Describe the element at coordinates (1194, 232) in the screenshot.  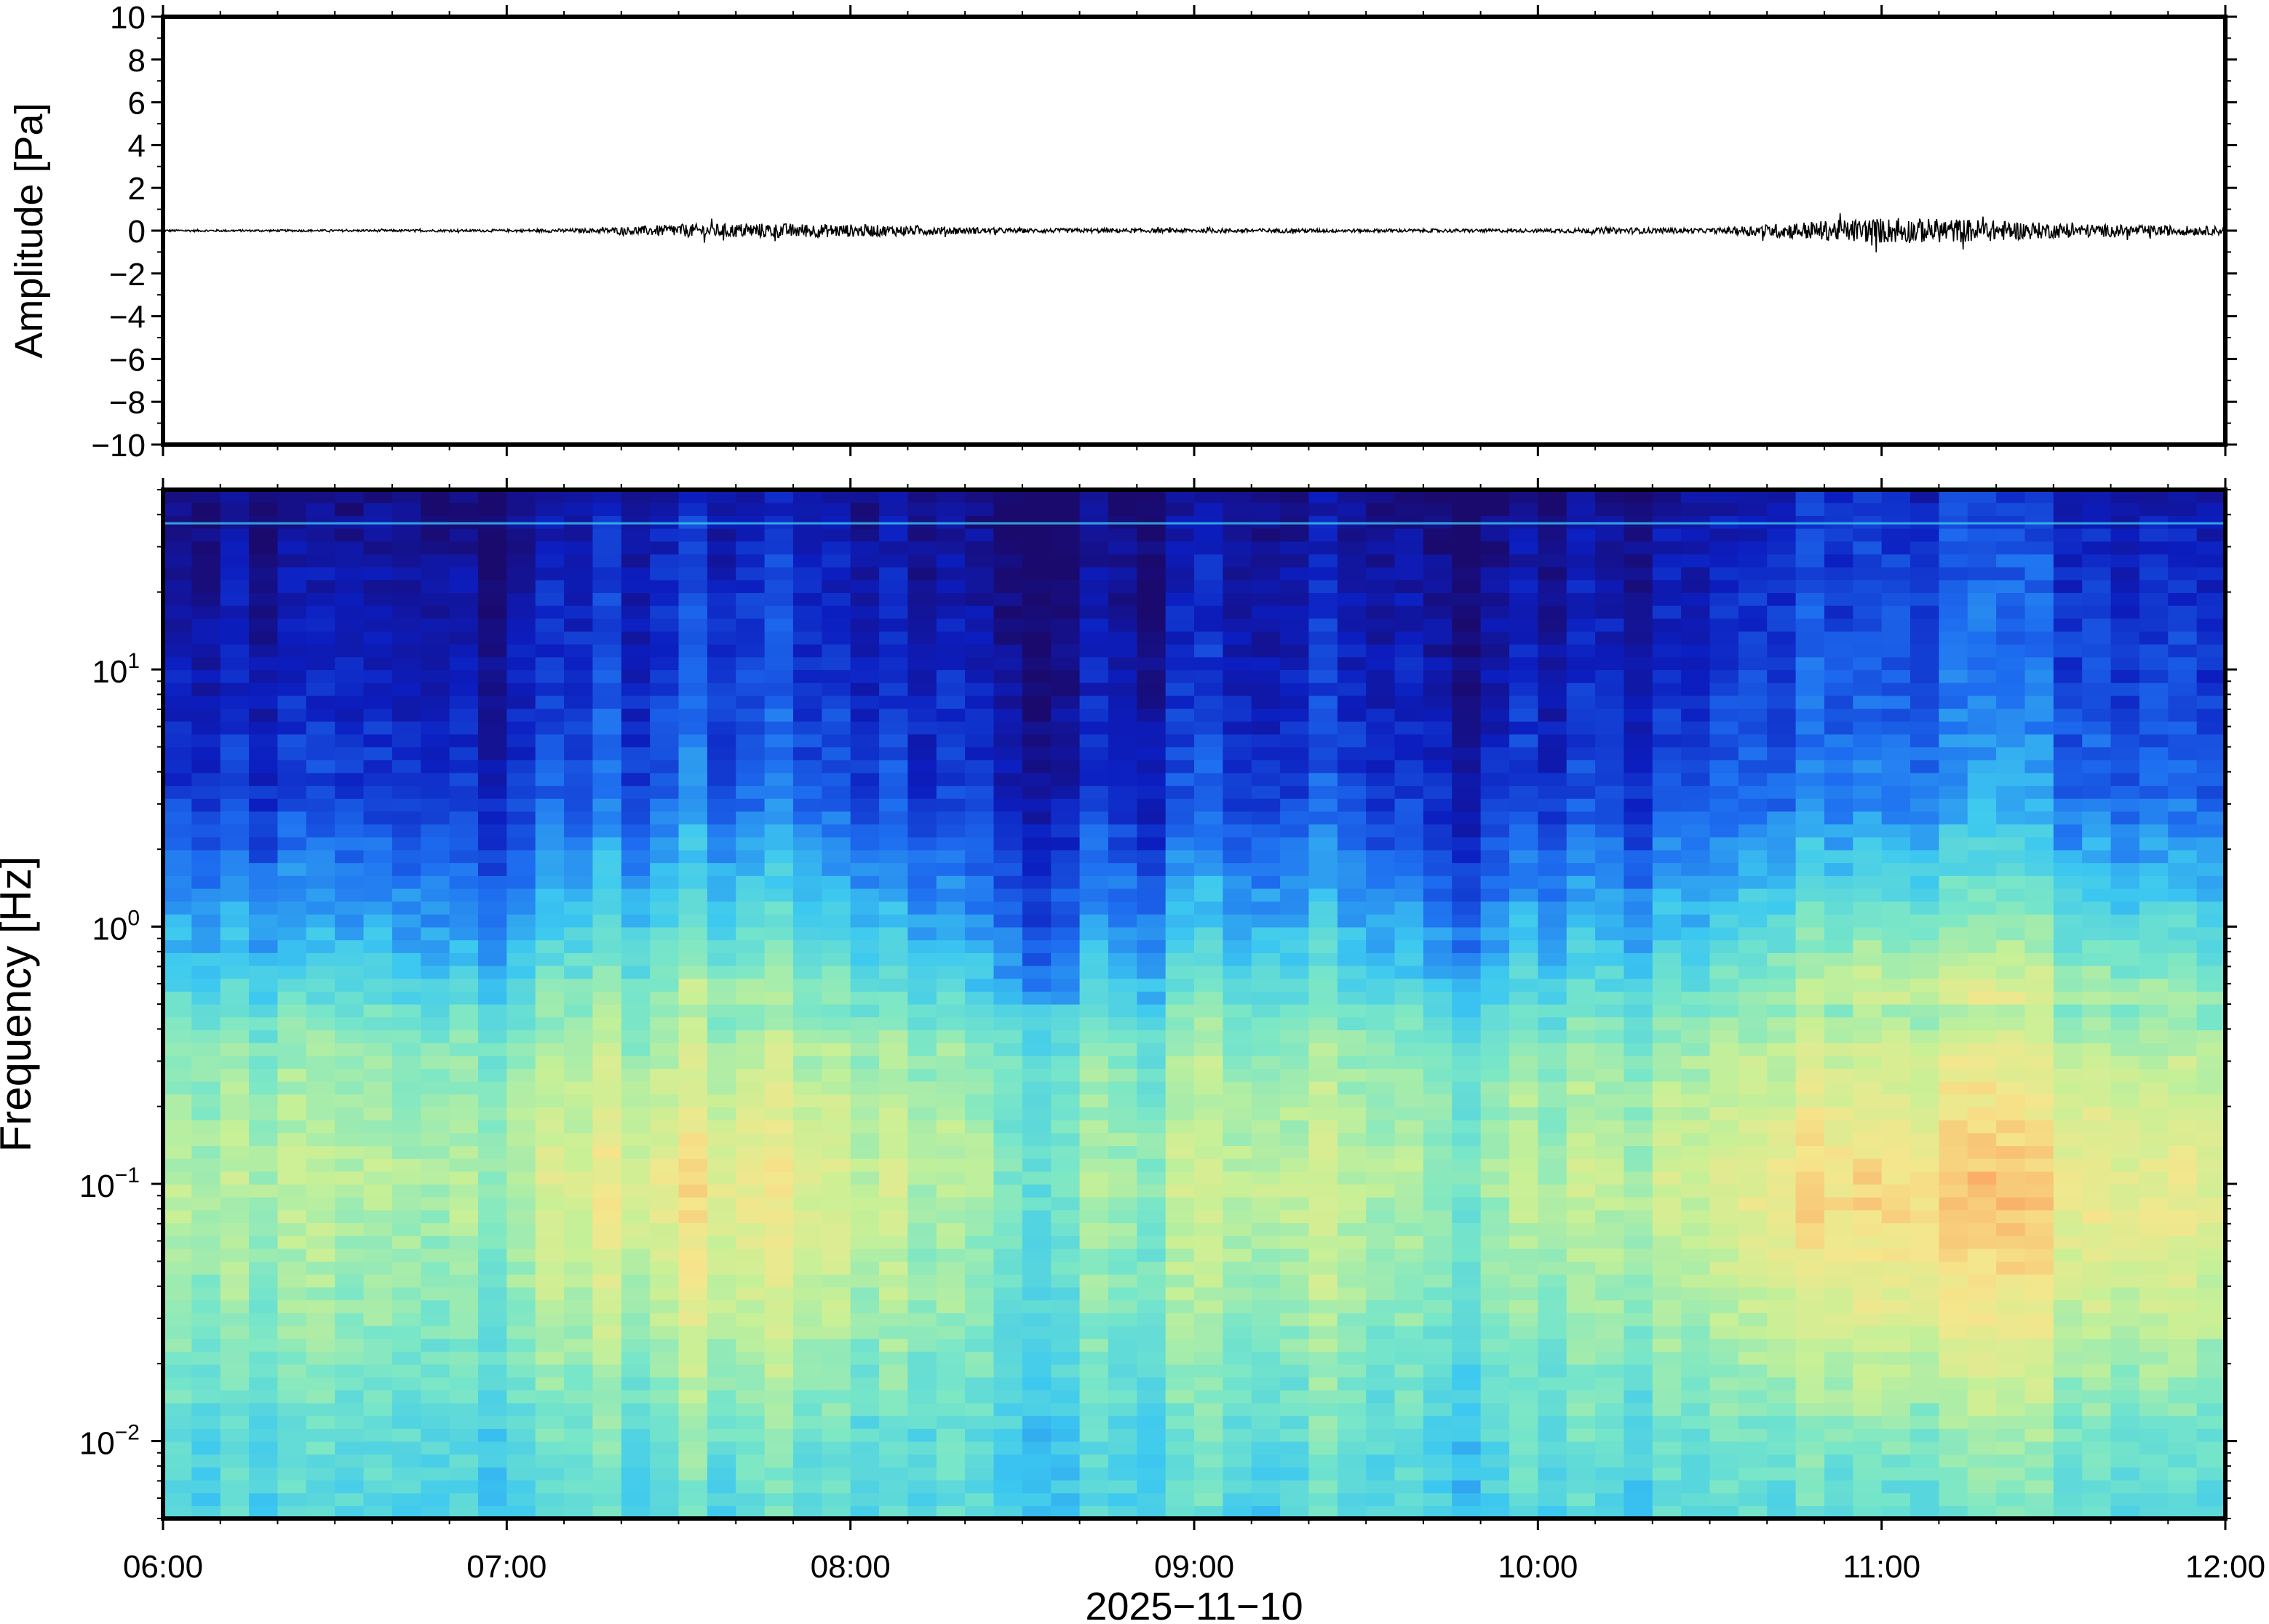
I see `waveform-trace` at that location.